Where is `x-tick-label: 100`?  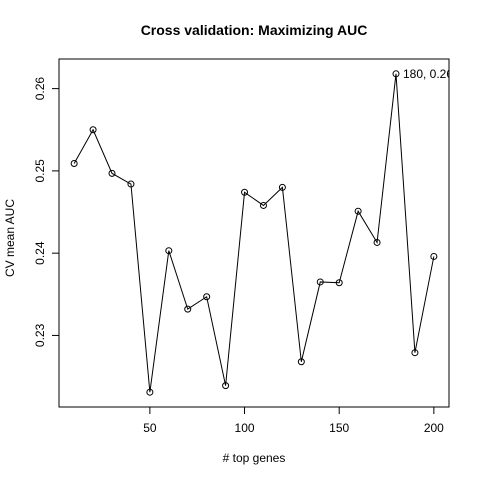 x-tick-label: 100 is located at coordinates (245, 428).